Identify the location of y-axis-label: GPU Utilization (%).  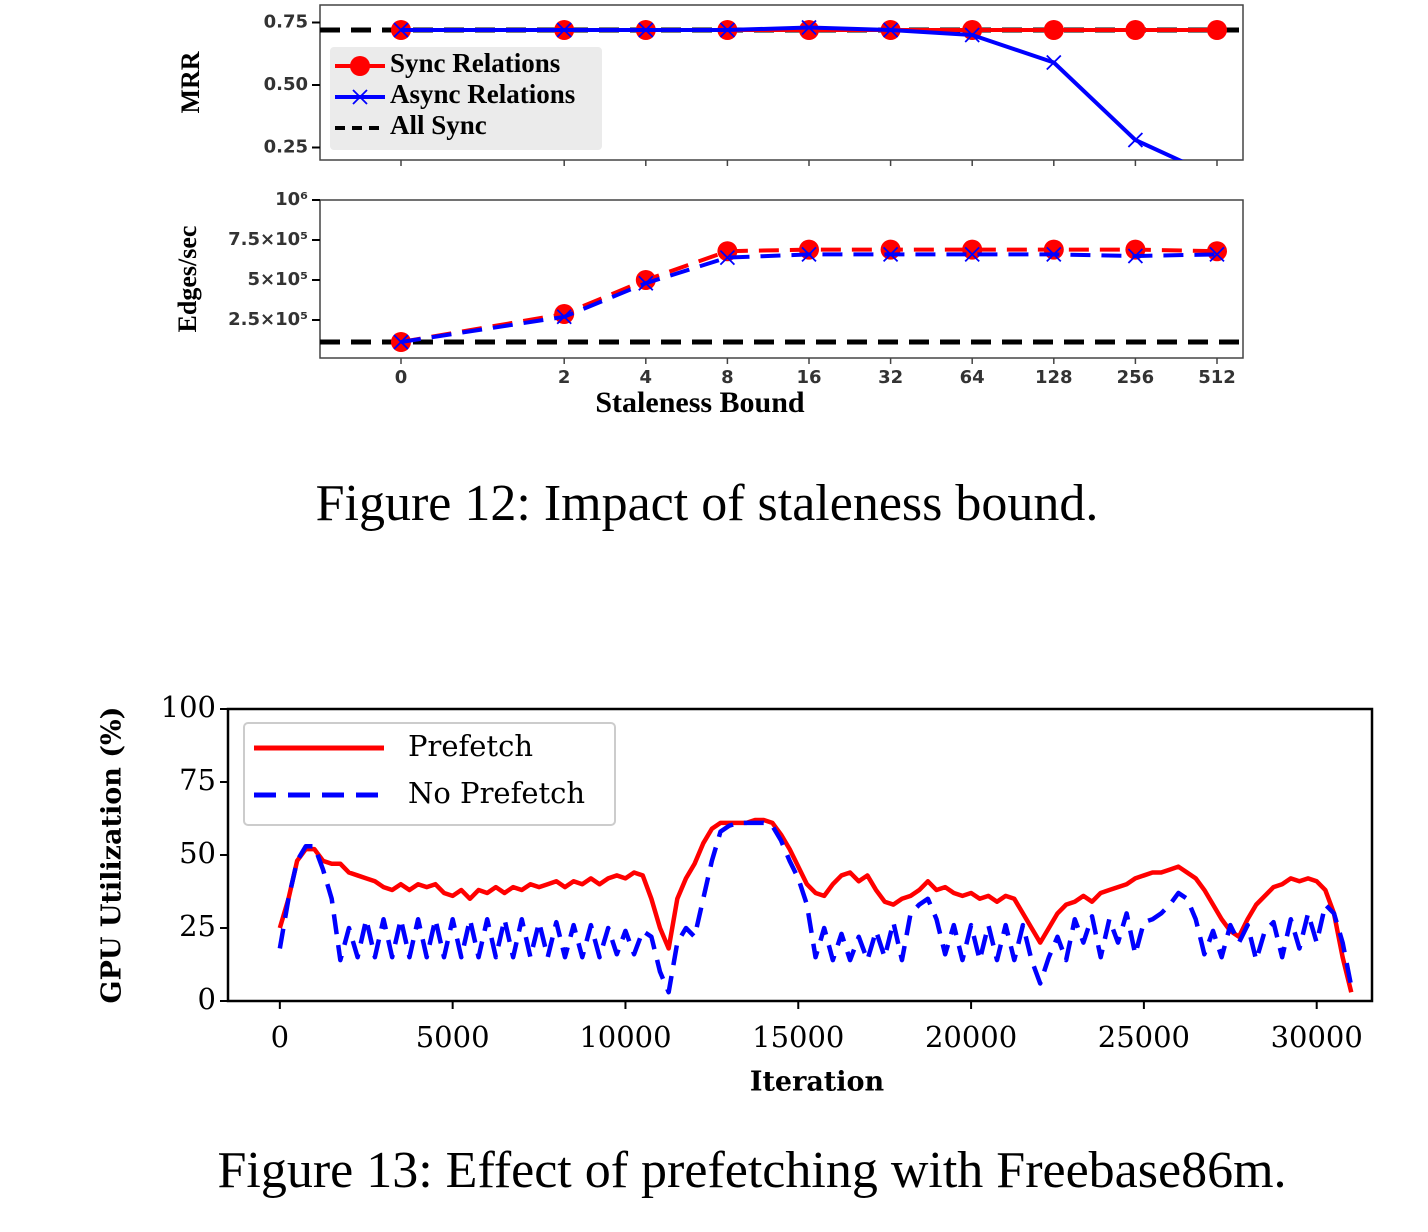
(112, 855).